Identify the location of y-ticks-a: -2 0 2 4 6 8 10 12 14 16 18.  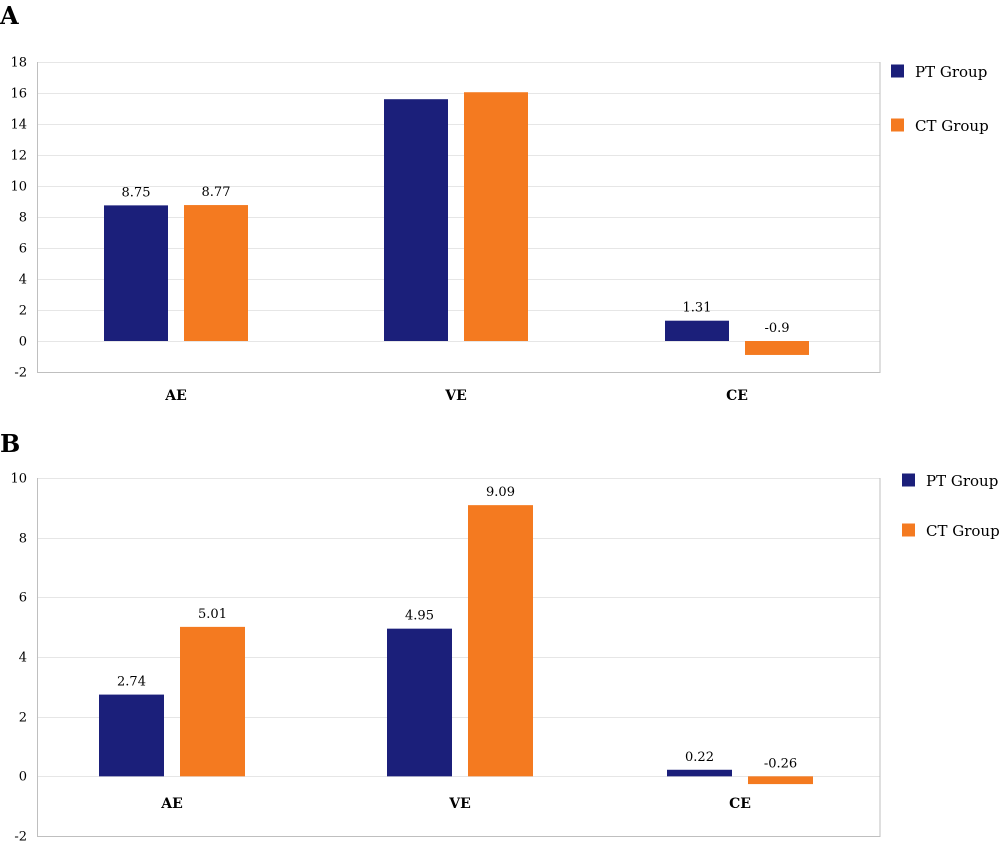
(18, 218).